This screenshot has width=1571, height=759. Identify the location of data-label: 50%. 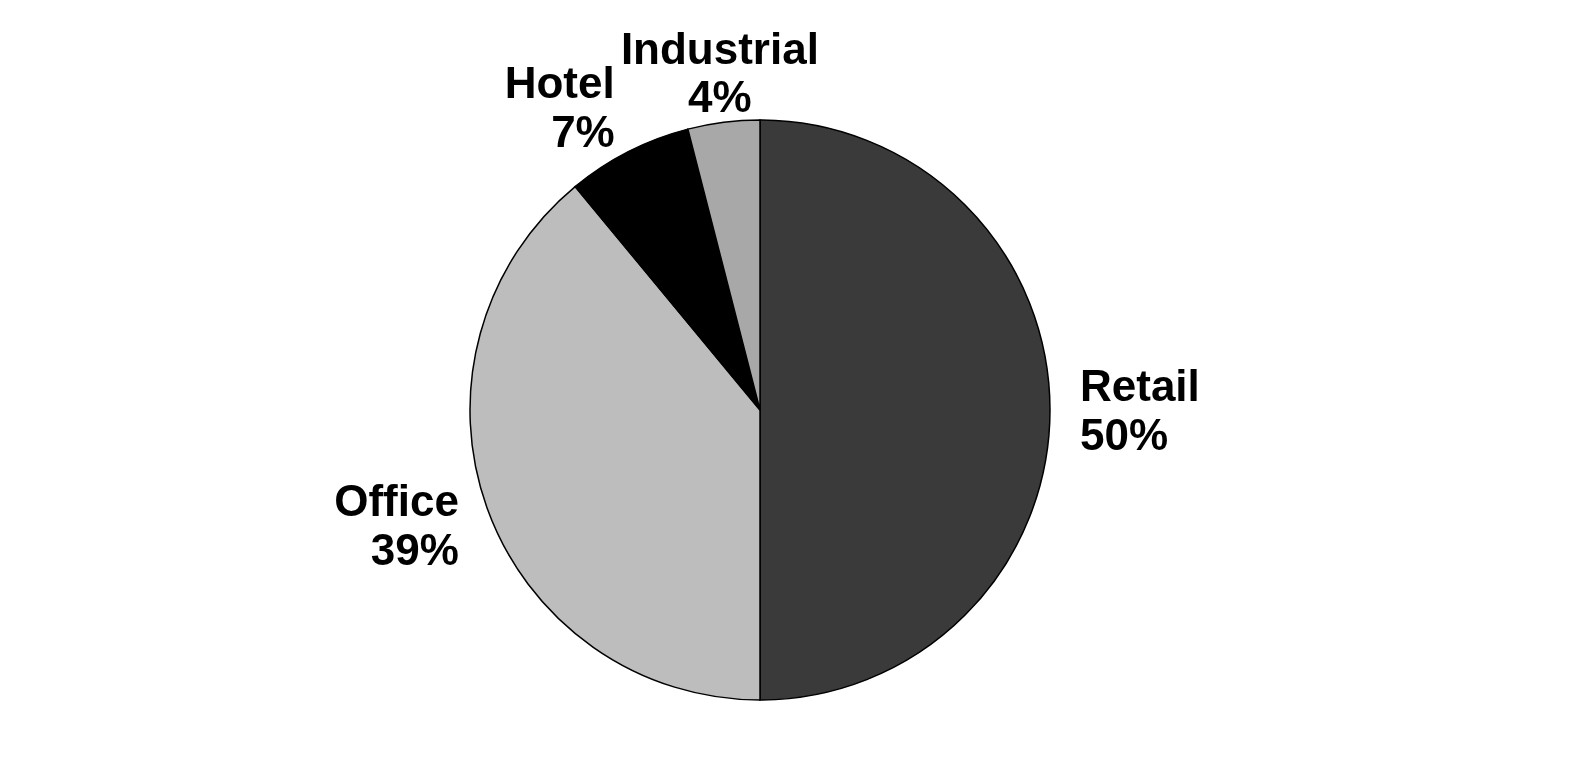
(1124, 434).